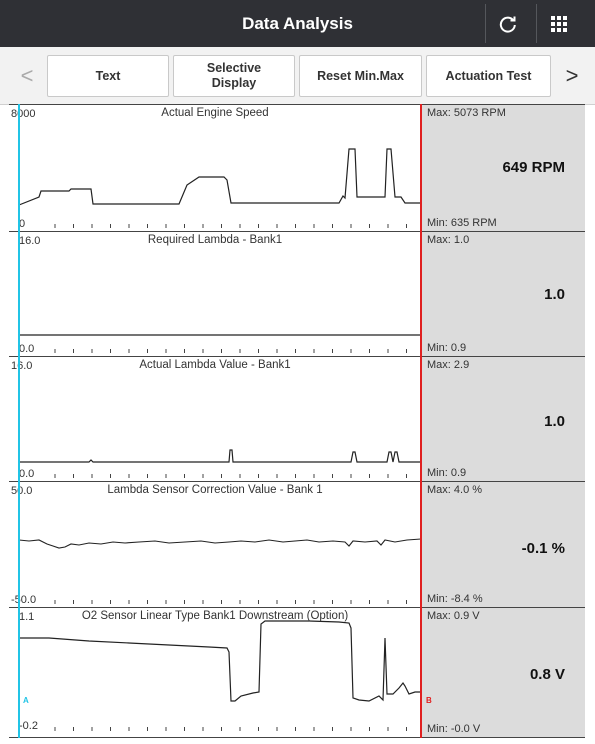  I want to click on cursor-a-line, so click(19, 421).